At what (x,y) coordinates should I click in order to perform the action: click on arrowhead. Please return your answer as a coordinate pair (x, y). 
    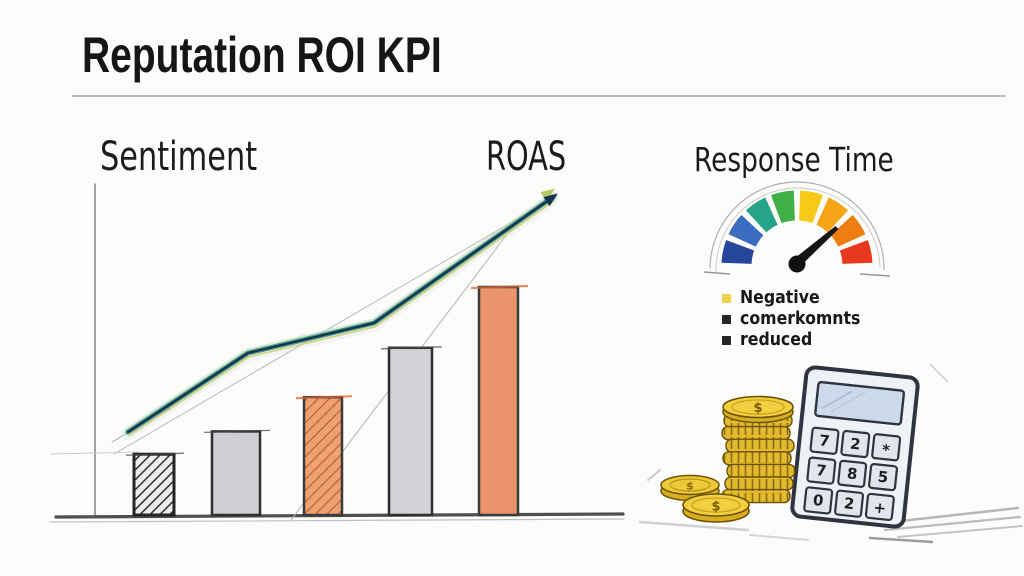
    Looking at the image, I should click on (550, 200).